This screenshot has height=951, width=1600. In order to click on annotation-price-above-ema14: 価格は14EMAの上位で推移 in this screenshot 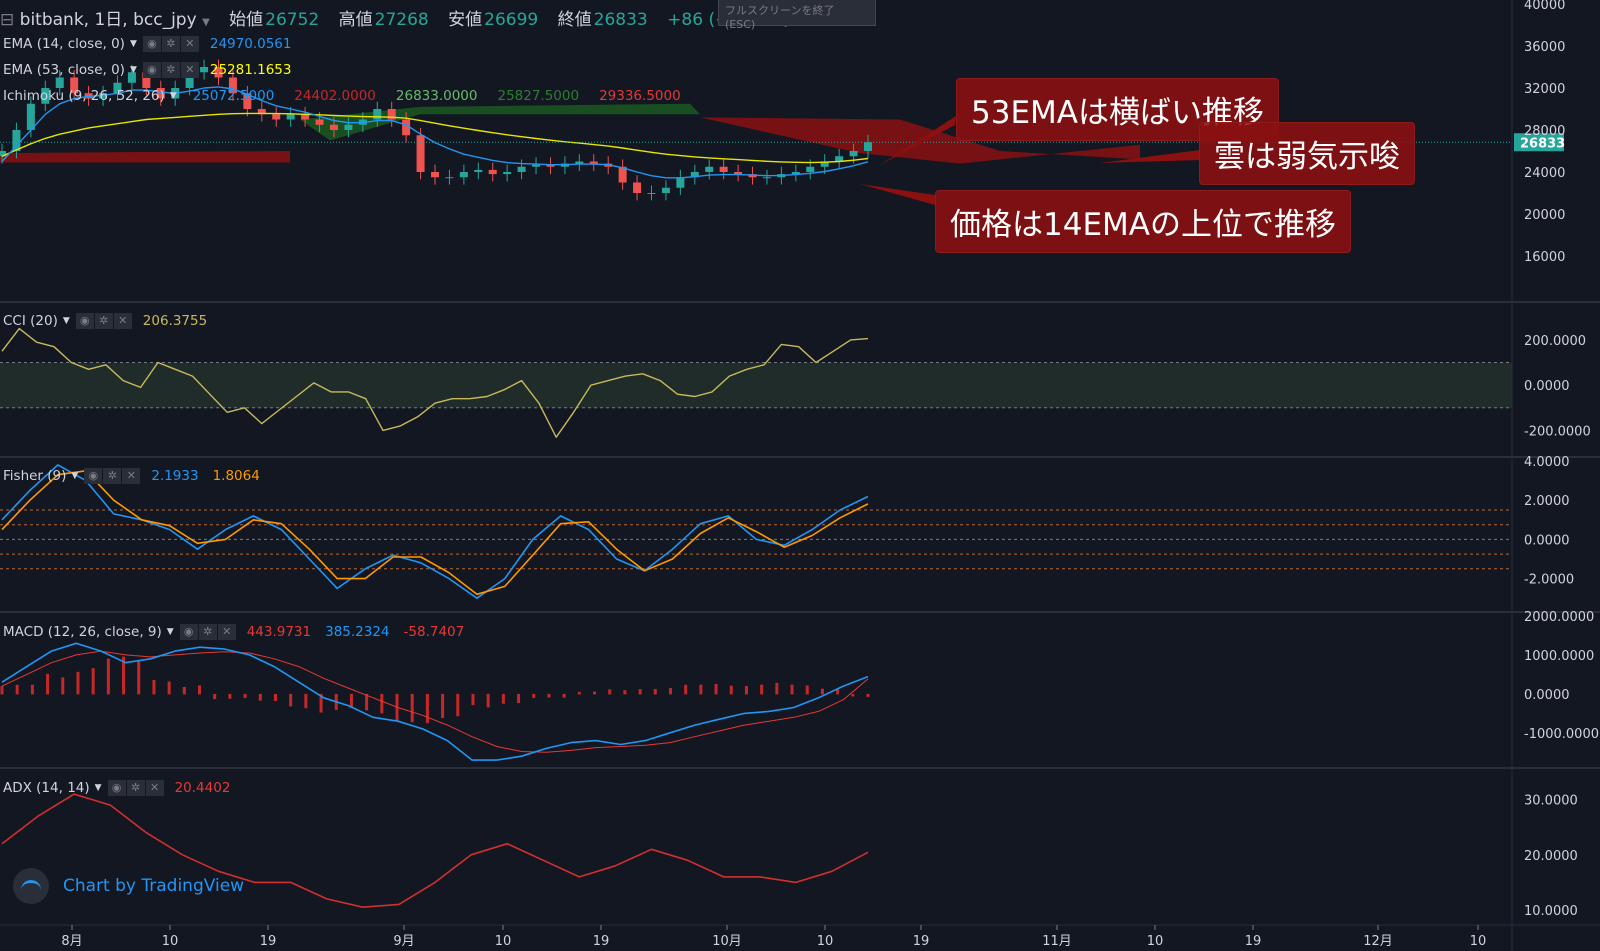, I will do `click(1143, 221)`.